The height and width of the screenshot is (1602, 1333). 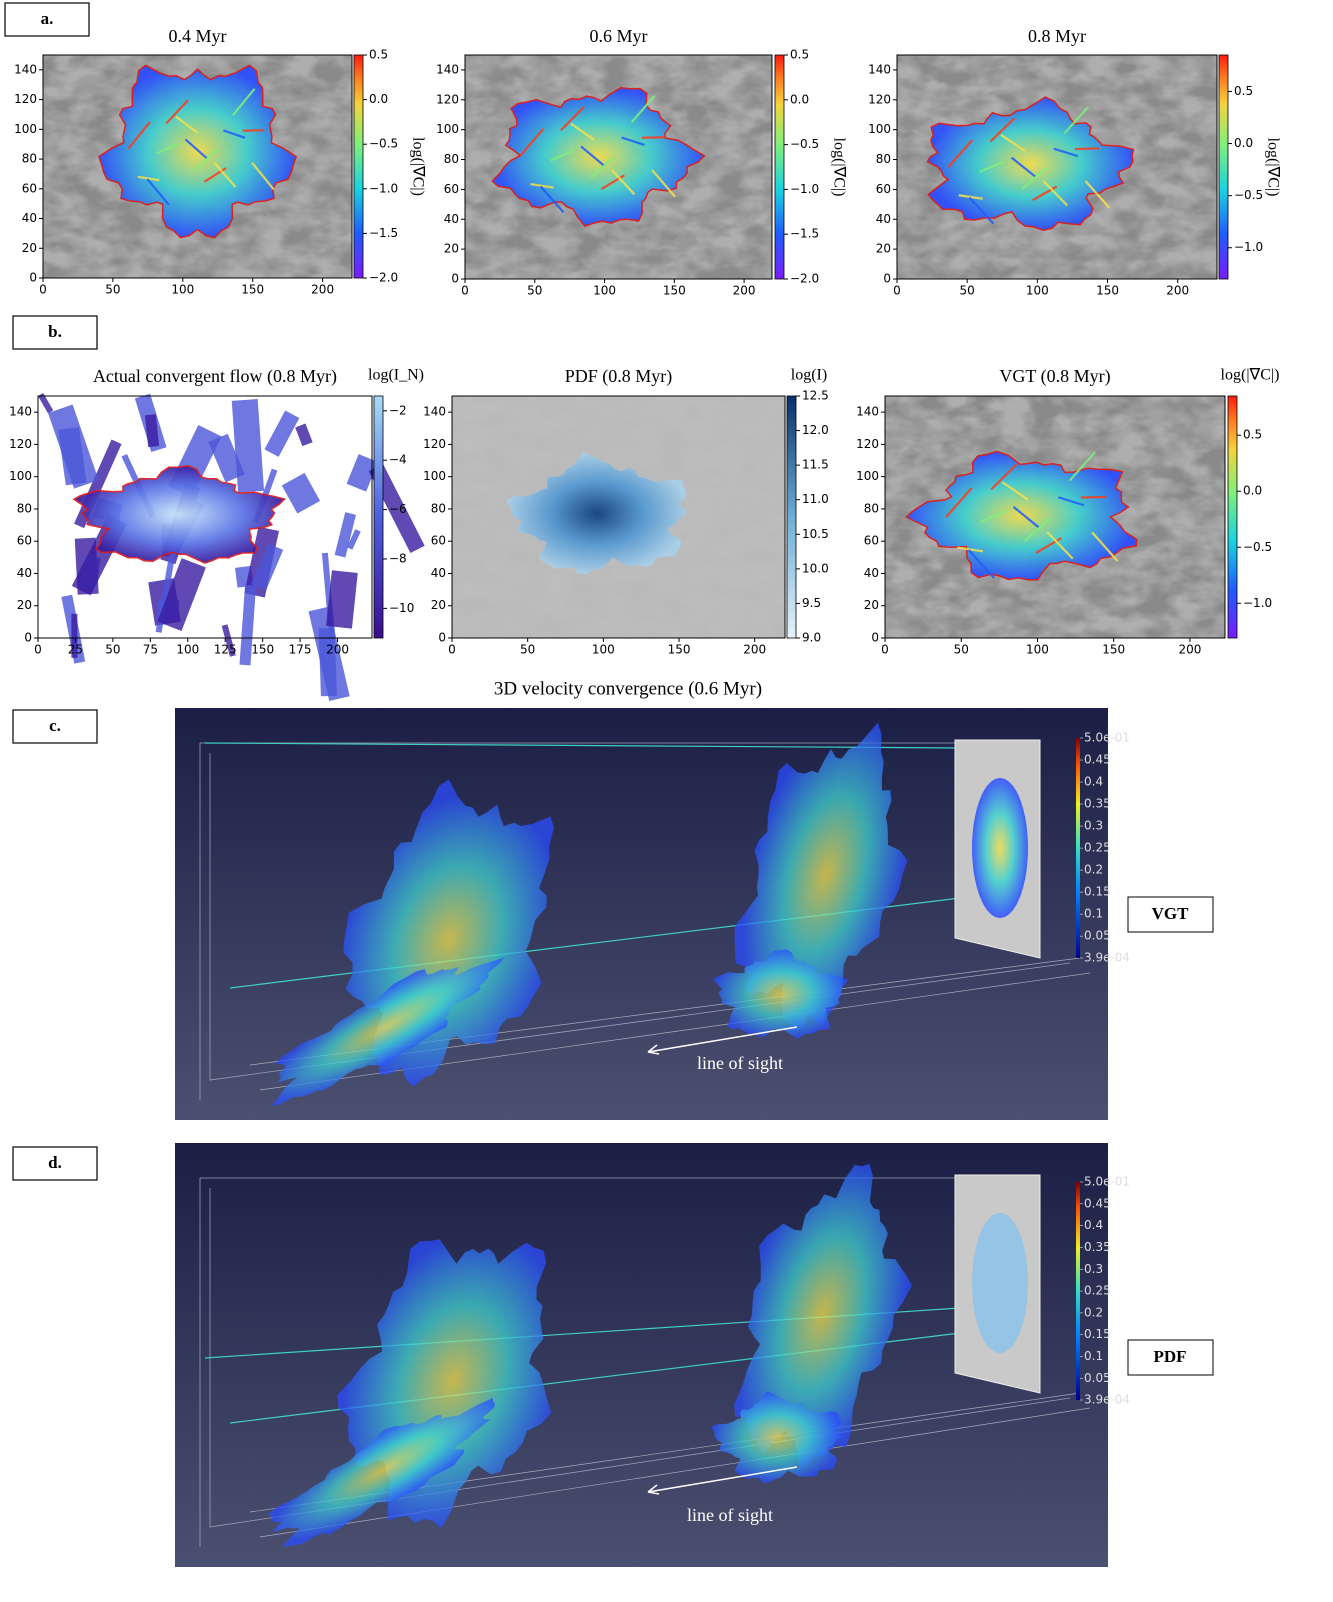 What do you see at coordinates (815, 396) in the screenshot?
I see `colorbar-tick-label: 12.5` at bounding box center [815, 396].